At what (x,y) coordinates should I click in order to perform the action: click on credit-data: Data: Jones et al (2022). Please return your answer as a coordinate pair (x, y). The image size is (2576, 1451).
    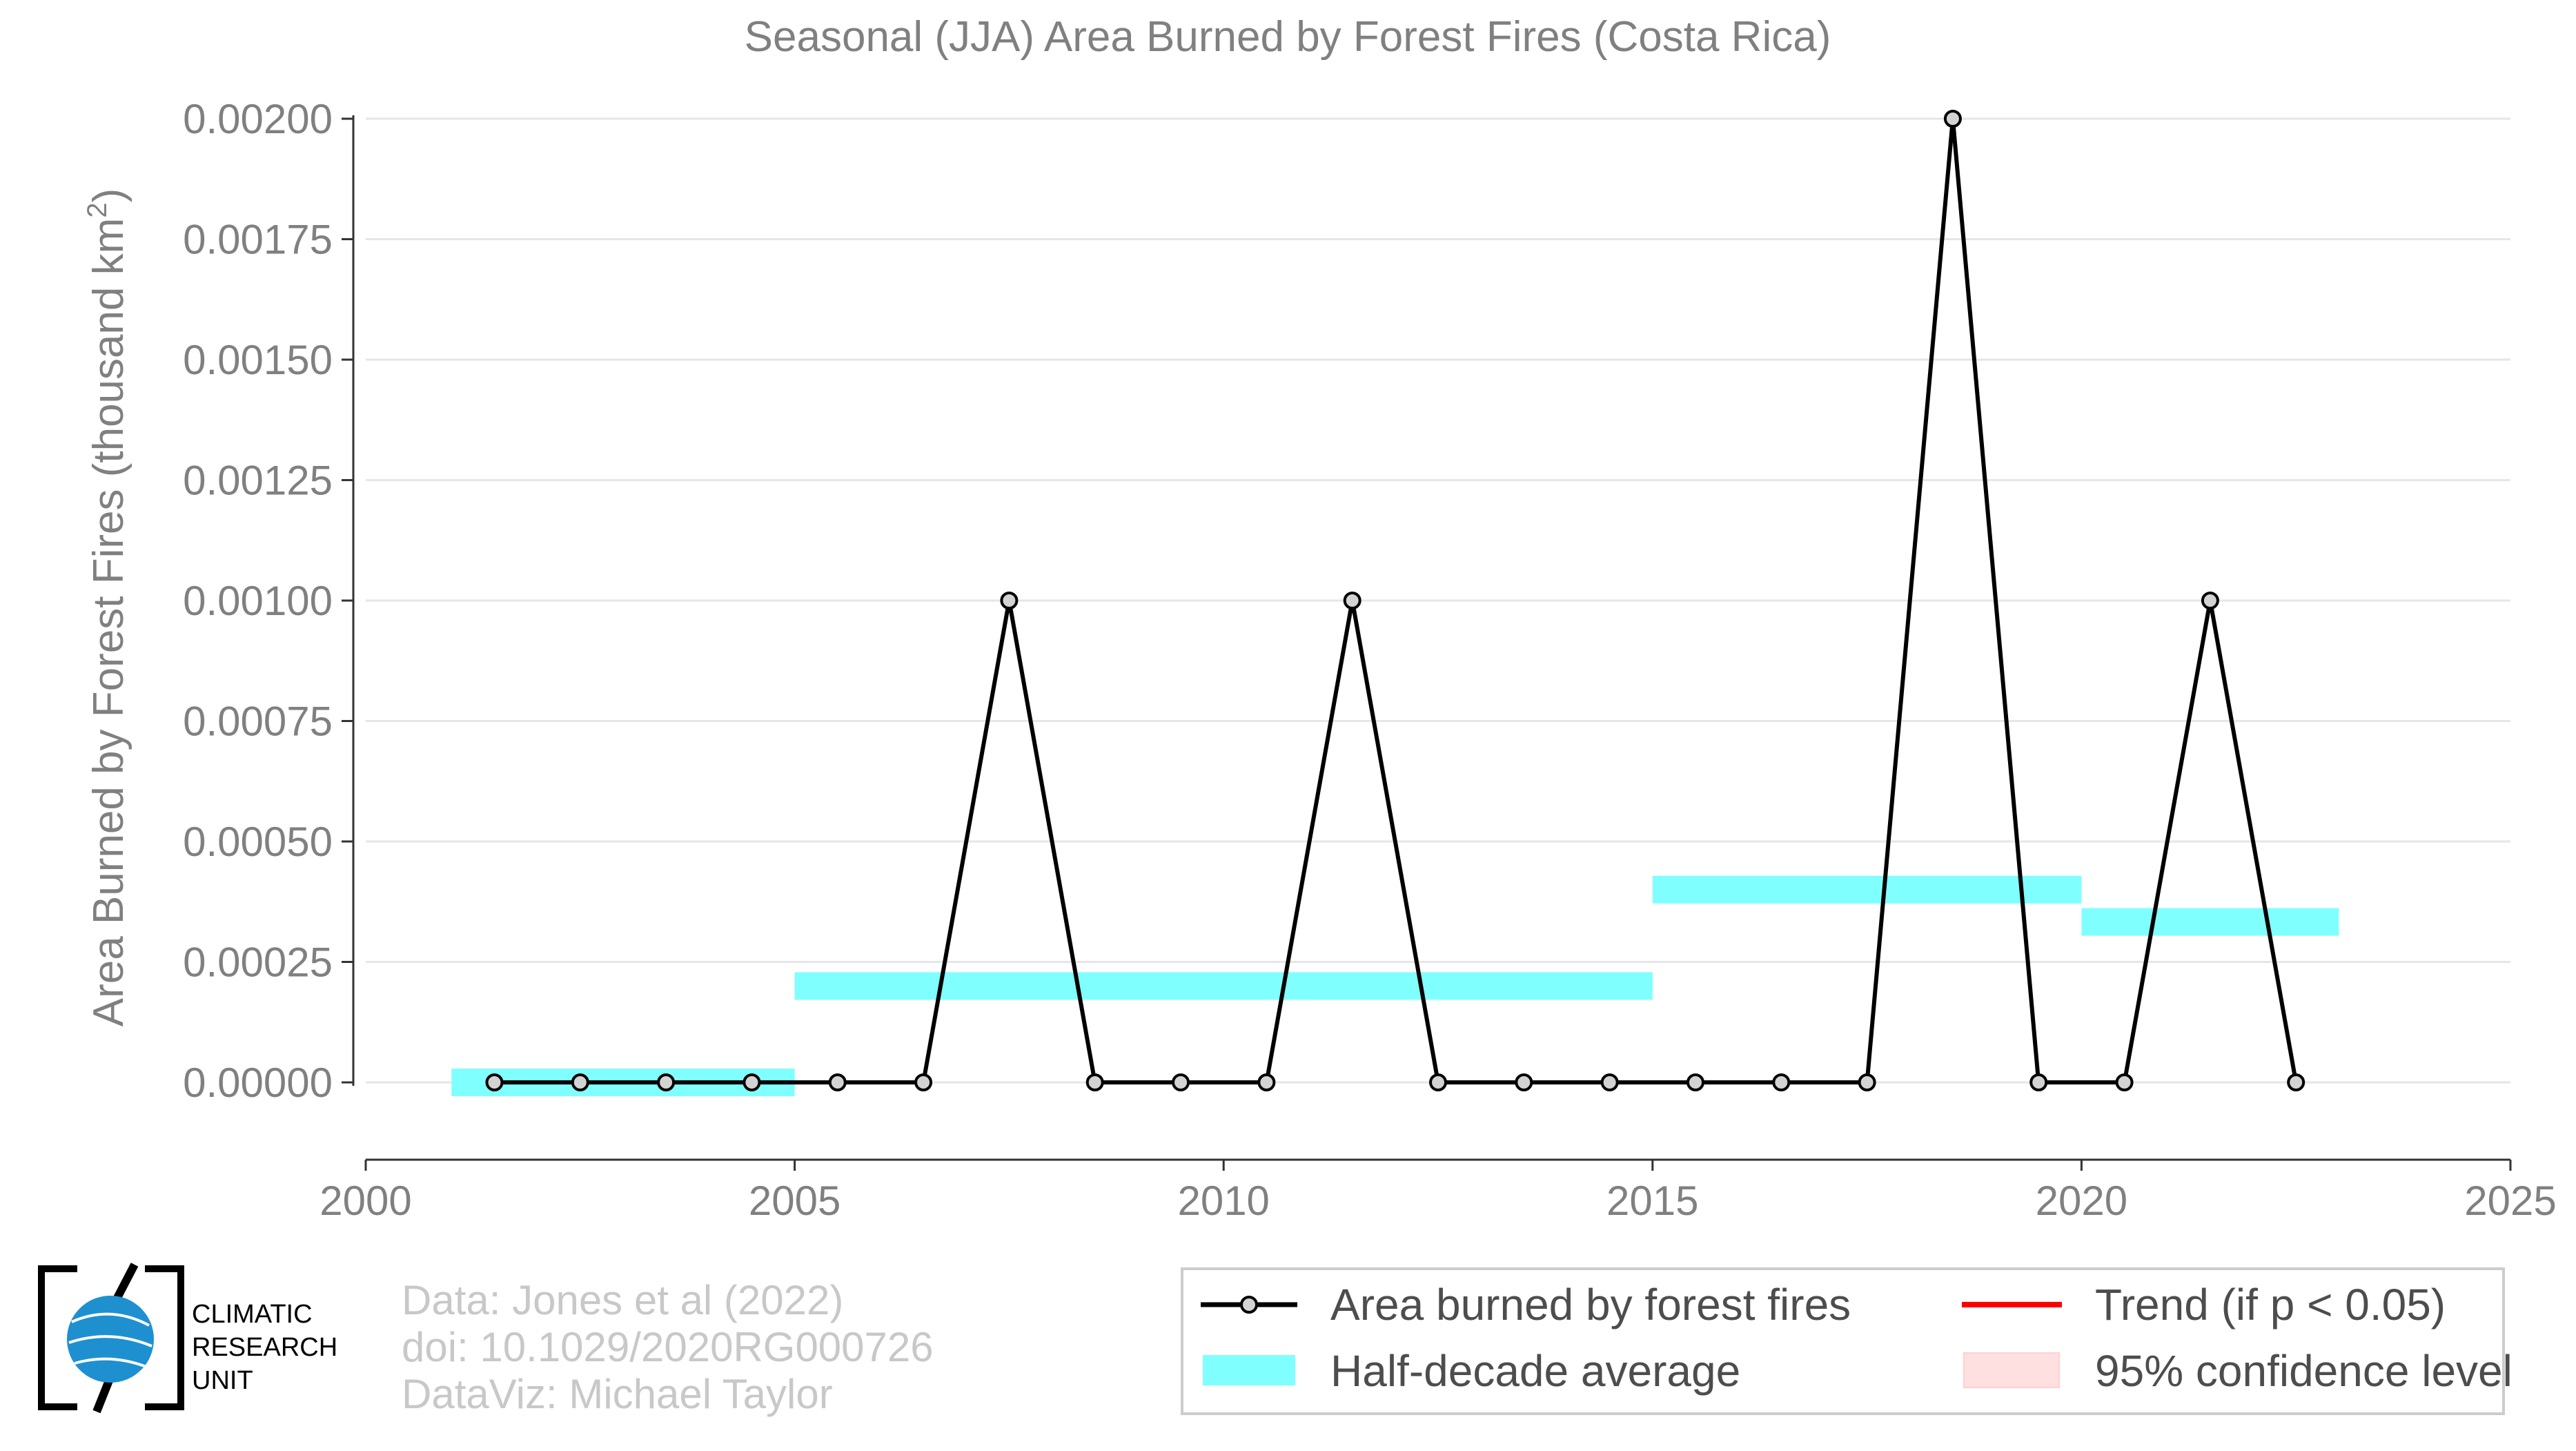
    Looking at the image, I should click on (622, 1300).